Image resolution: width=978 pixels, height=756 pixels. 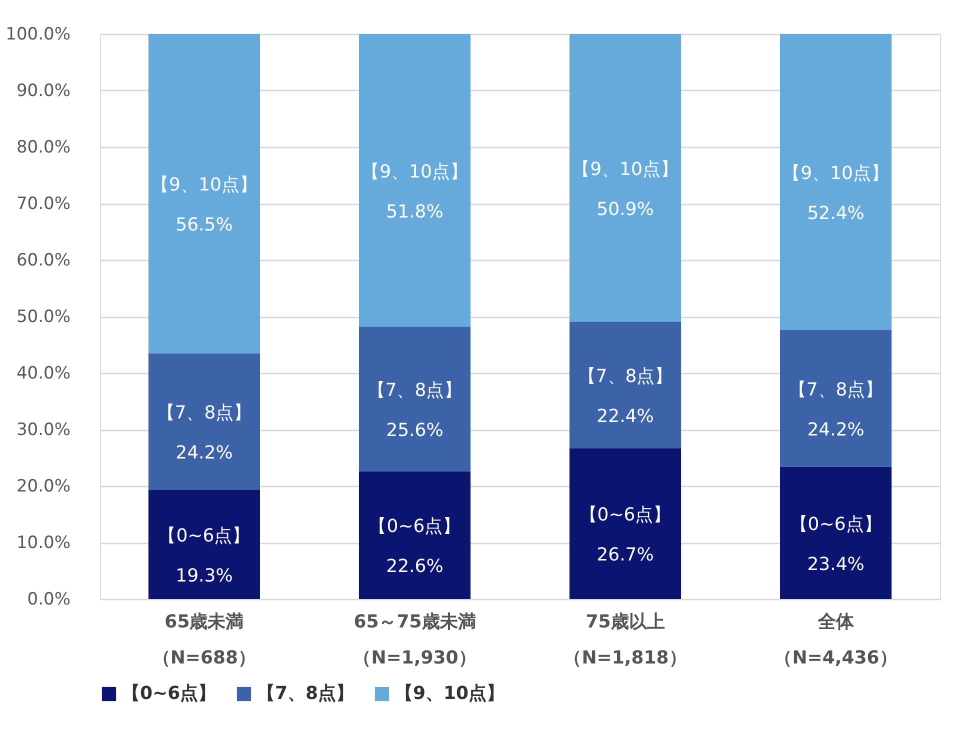 What do you see at coordinates (415, 567) in the screenshot?
I see `data-label: 22.6%` at bounding box center [415, 567].